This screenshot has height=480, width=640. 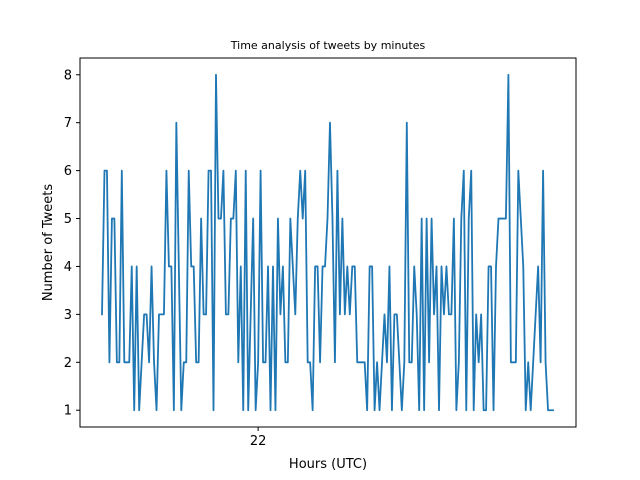 What do you see at coordinates (68, 267) in the screenshot?
I see `y-tick-label: 4` at bounding box center [68, 267].